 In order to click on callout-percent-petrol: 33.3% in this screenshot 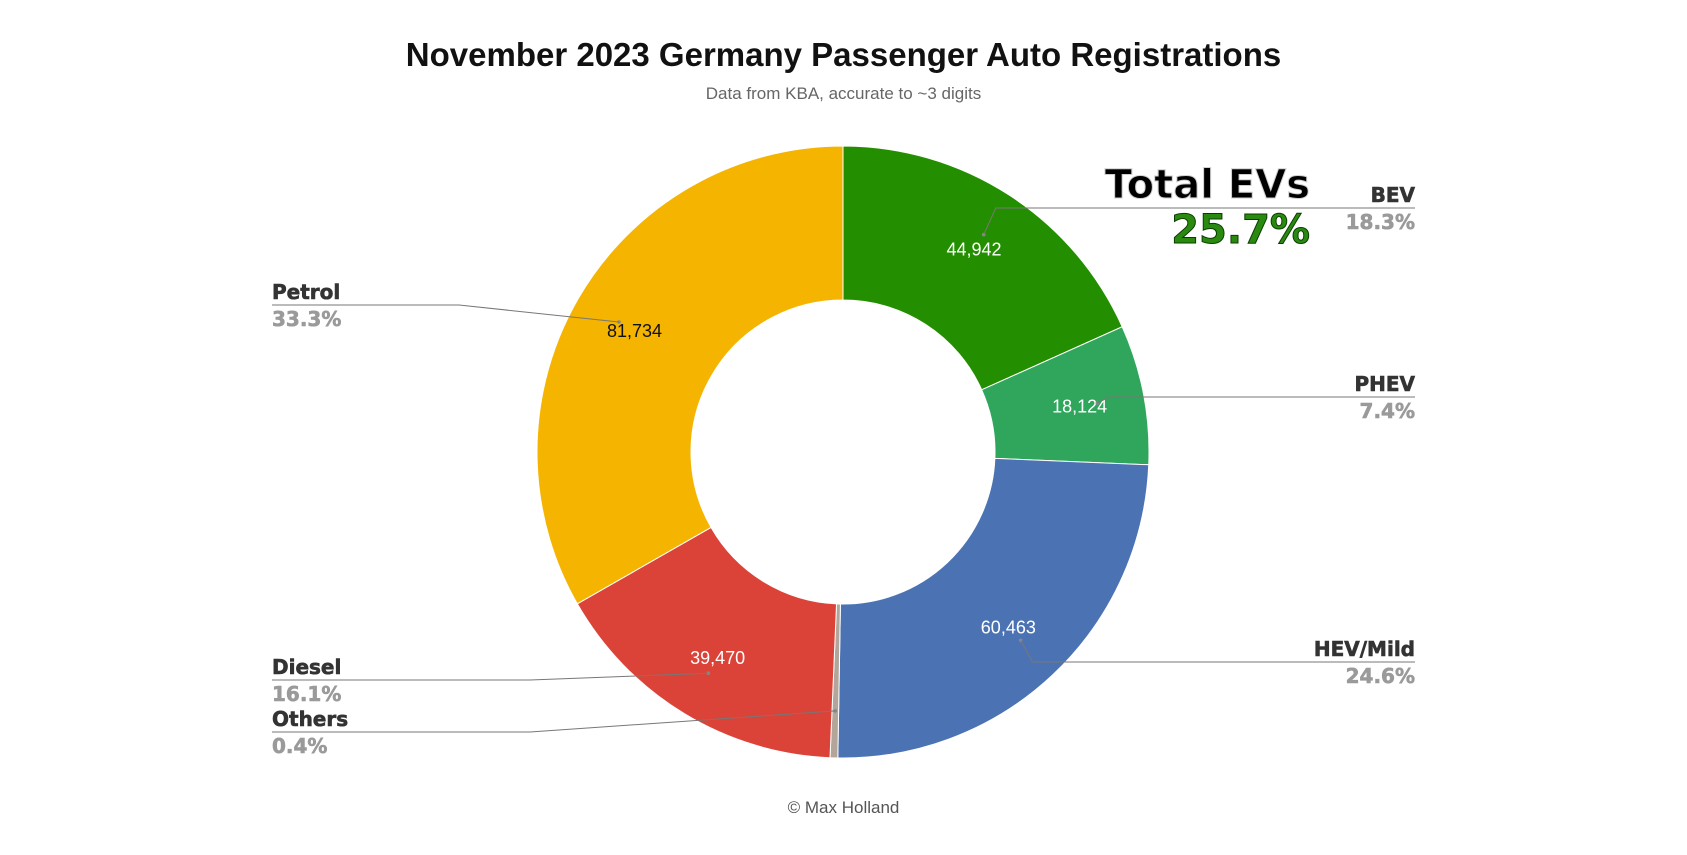, I will do `click(306, 319)`.